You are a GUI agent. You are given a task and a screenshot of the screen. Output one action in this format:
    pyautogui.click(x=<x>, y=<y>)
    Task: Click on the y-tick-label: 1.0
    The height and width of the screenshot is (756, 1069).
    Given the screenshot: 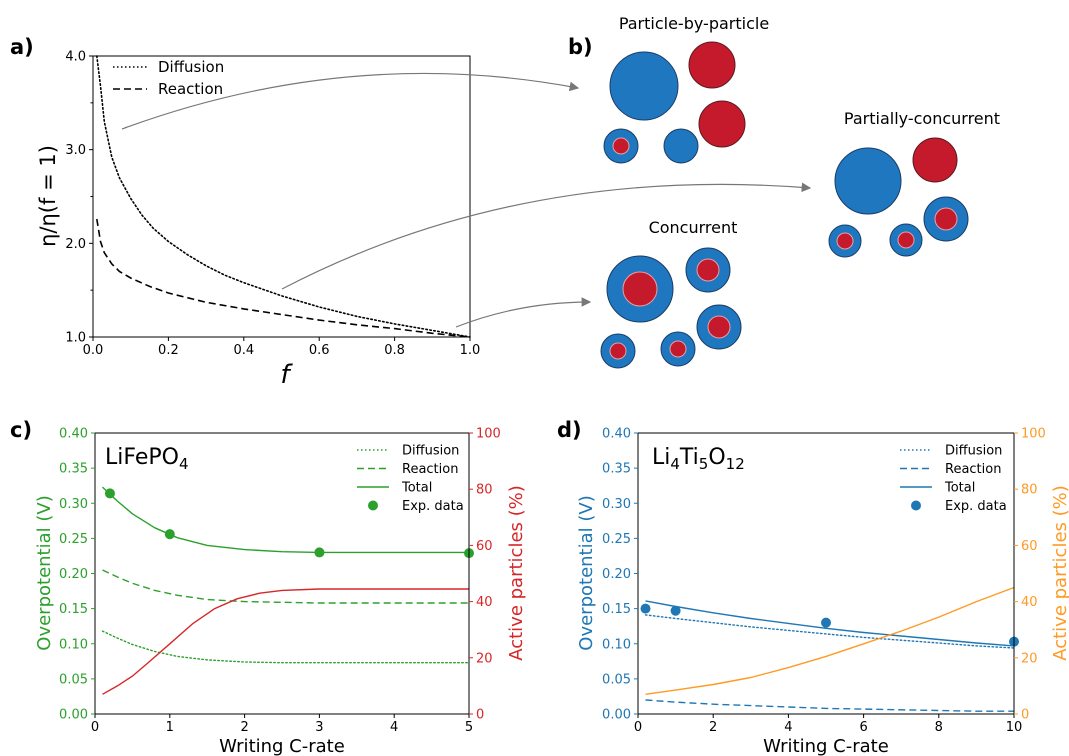 What is the action you would take?
    pyautogui.click(x=75, y=338)
    